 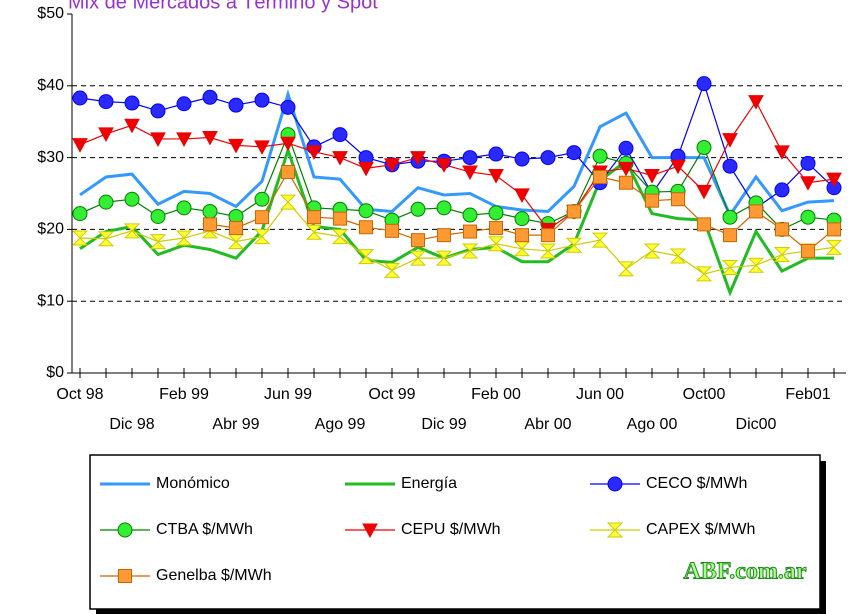 What do you see at coordinates (443, 424) in the screenshot?
I see `x-tick-label: Dic 99` at bounding box center [443, 424].